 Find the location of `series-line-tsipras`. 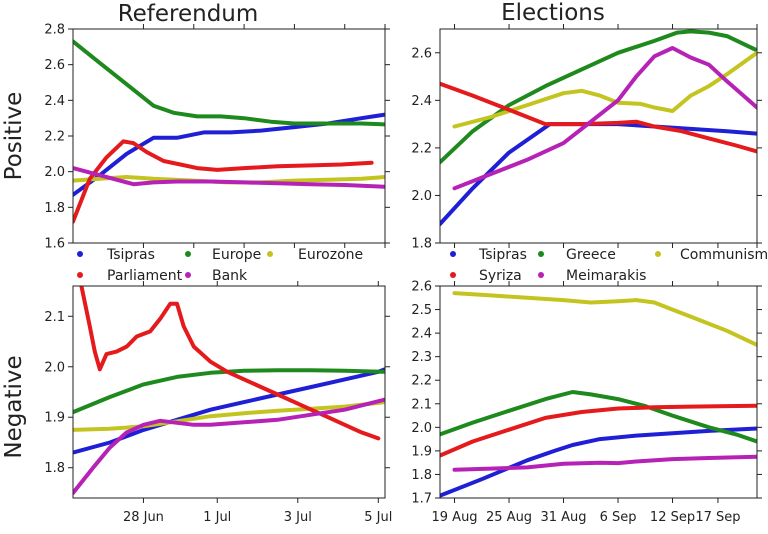

series-line-tsipras is located at coordinates (229, 411).